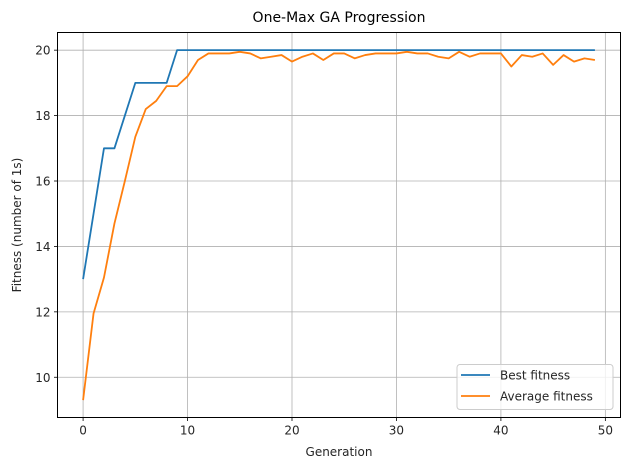 This screenshot has width=630, height=470. I want to click on y-tick-label: 16, so click(42, 182).